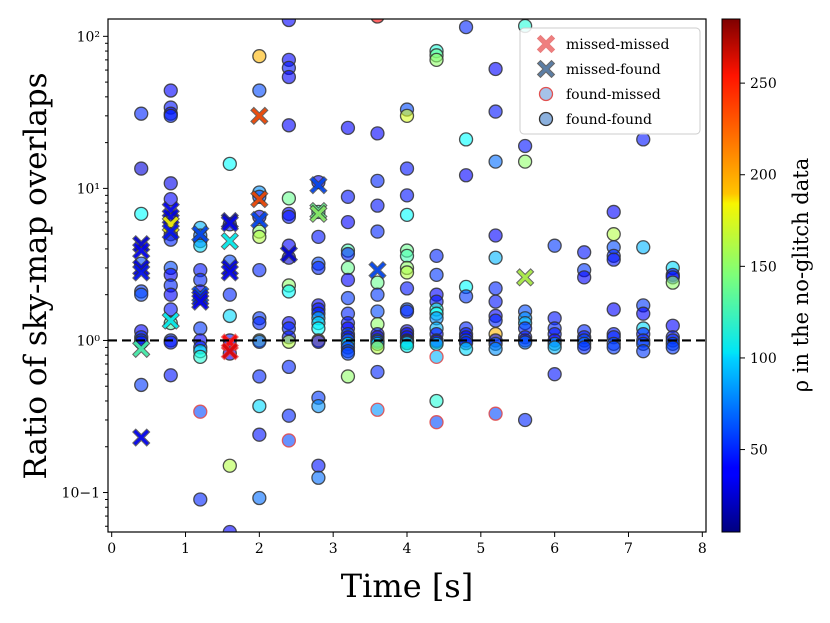  What do you see at coordinates (801, 275) in the screenshot?
I see `colorbar-label: ρ in the no-glitch data` at bounding box center [801, 275].